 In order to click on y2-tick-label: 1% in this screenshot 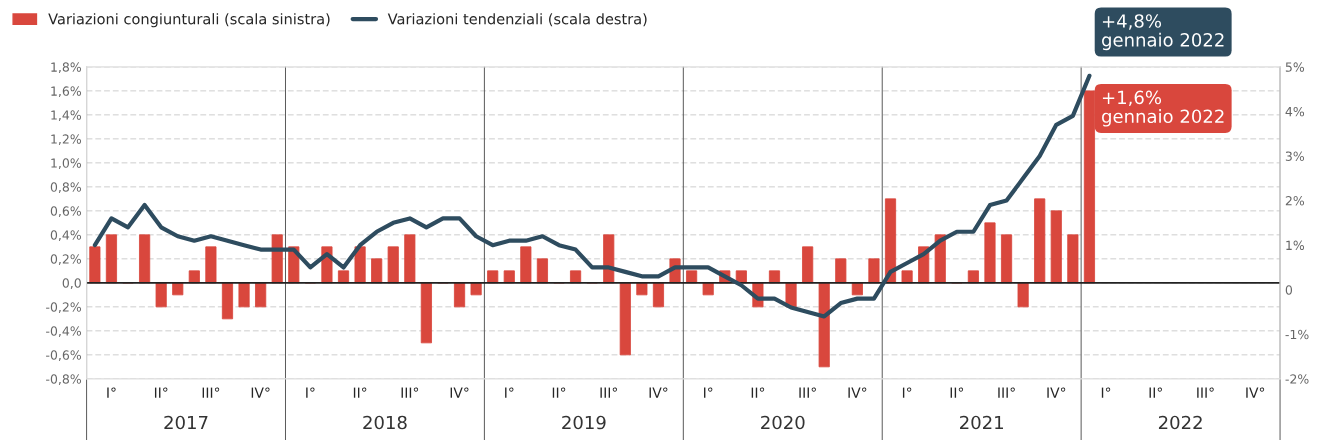, I will do `click(1295, 245)`.